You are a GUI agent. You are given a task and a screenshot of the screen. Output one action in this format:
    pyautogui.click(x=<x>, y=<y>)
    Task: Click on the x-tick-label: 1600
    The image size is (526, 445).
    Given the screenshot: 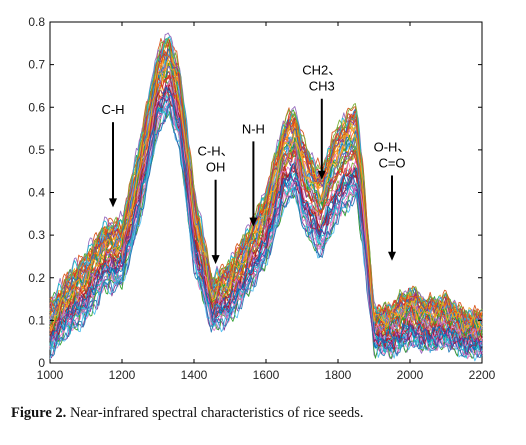 What is the action you would take?
    pyautogui.click(x=266, y=375)
    